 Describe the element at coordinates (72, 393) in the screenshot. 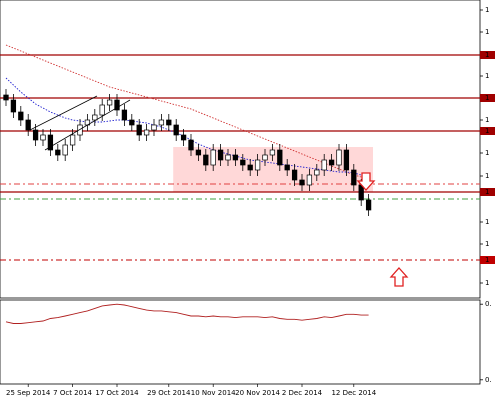

I see `x-tick-label: 7 Oct 2014` at that location.